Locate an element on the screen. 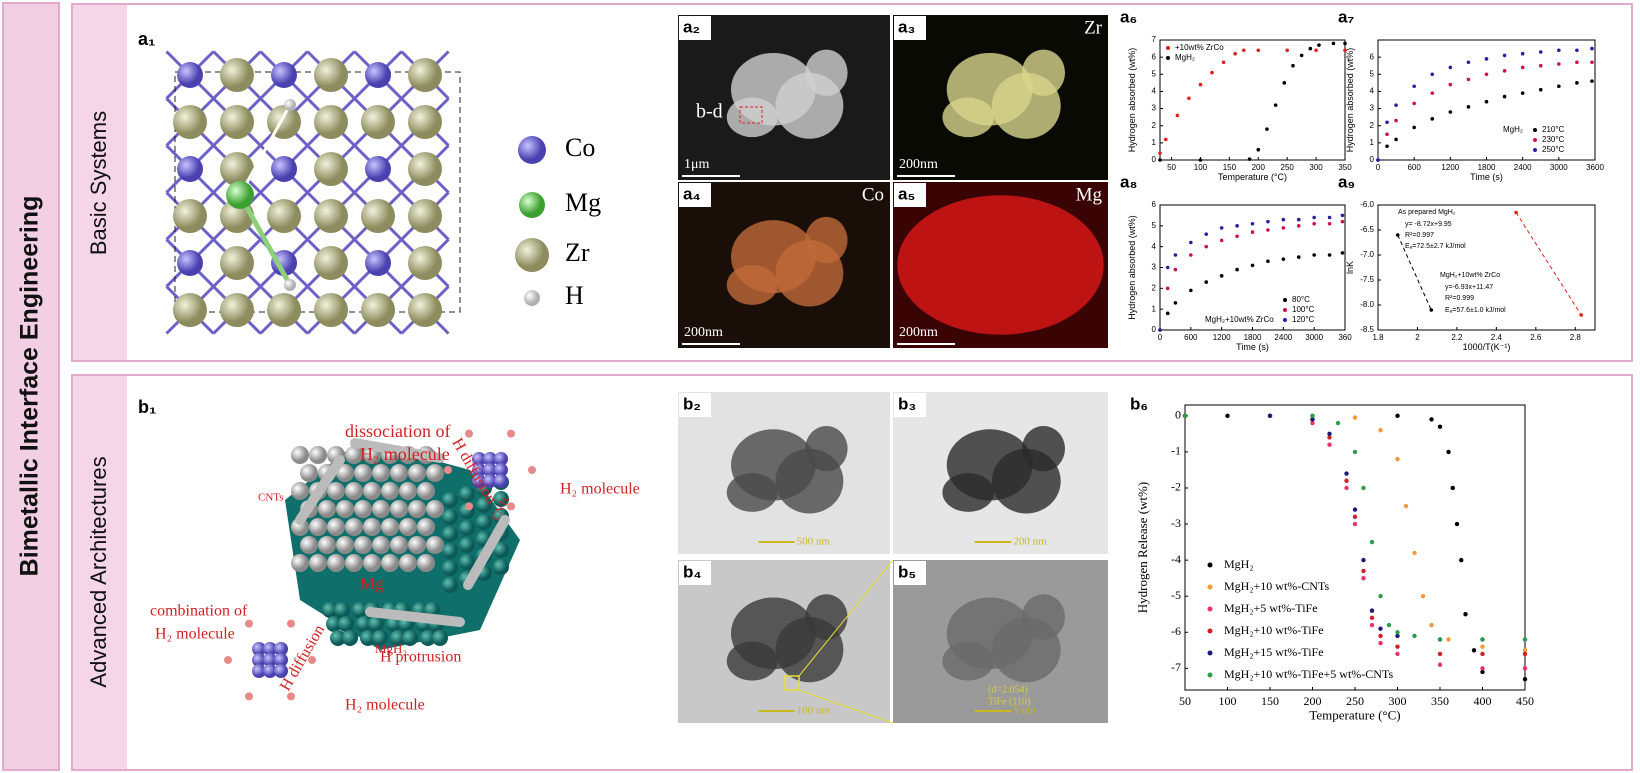 The image size is (1640, 773). annotation: R²=0.999 is located at coordinates (1459, 298).